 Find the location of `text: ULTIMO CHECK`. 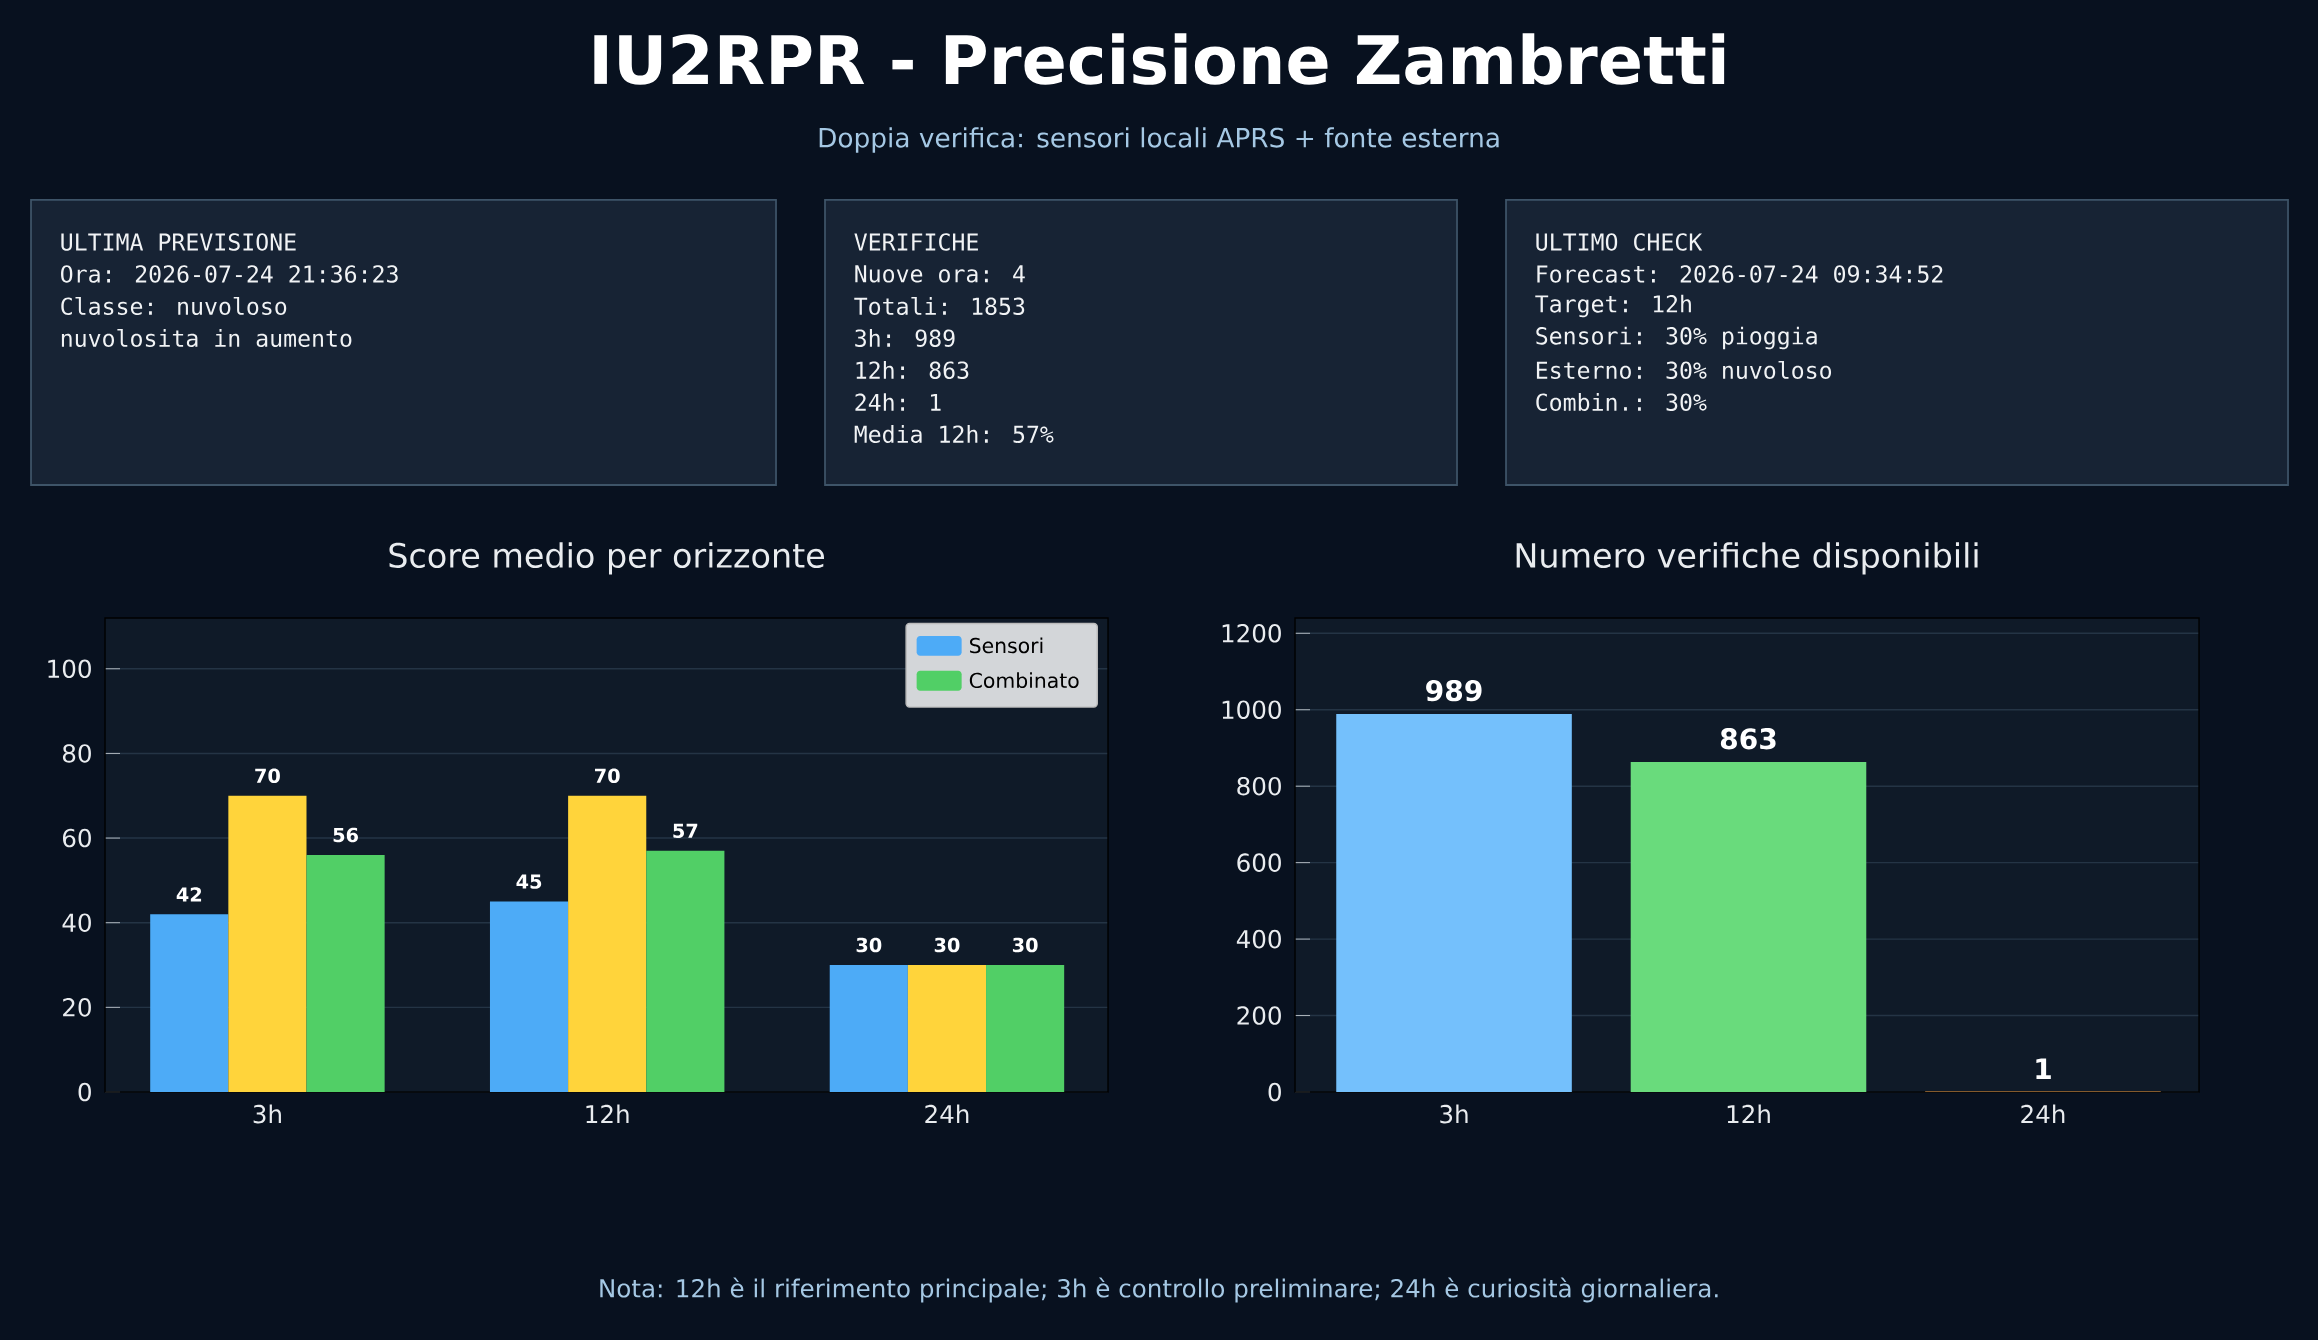

text: ULTIMO CHECK is located at coordinates (1619, 242).